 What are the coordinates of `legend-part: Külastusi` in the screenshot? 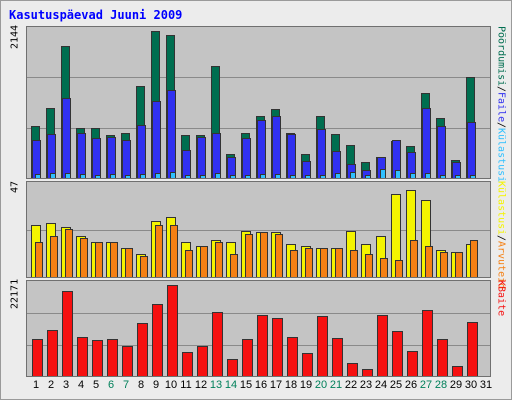 It's located at (501, 208).